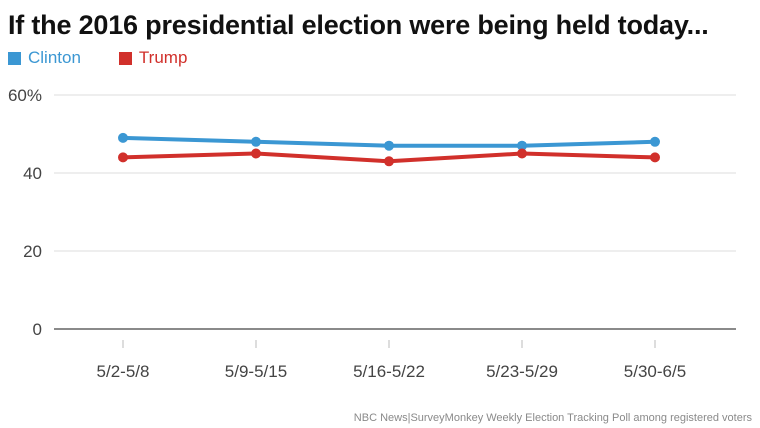 This screenshot has height=428, width=760. What do you see at coordinates (32, 251) in the screenshot?
I see `y-tick-label: 20` at bounding box center [32, 251].